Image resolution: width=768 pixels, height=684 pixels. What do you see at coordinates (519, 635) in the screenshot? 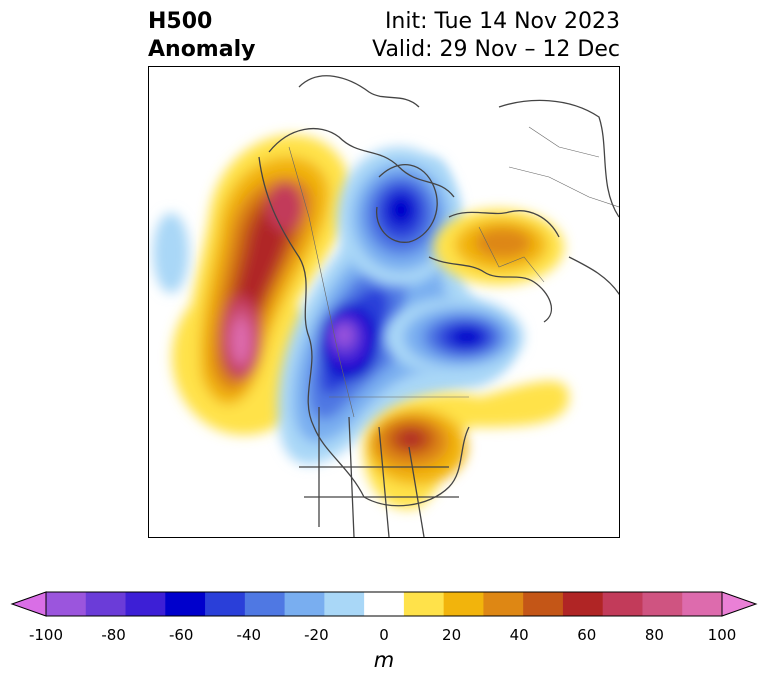
I see `colorbar-tick-label: 40` at bounding box center [519, 635].